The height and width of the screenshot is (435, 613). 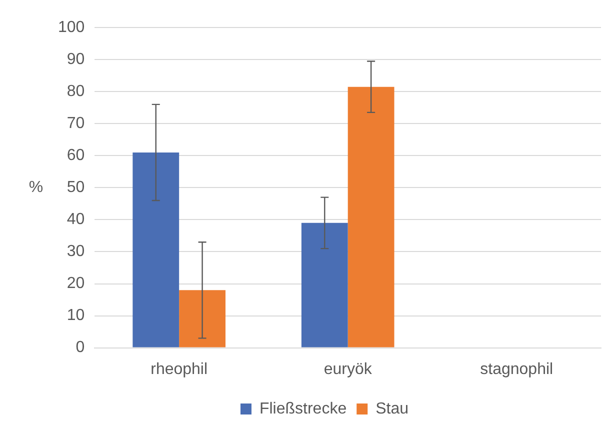 What do you see at coordinates (75, 59) in the screenshot?
I see `y-tick-label: 90` at bounding box center [75, 59].